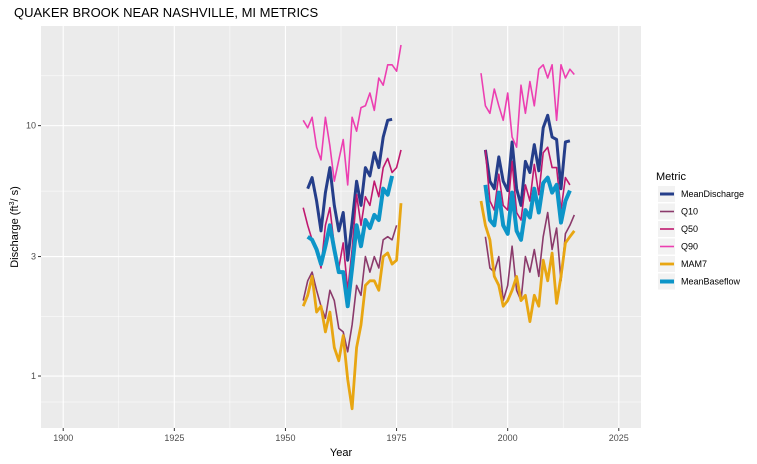  I want to click on legend-key-mam7, so click(666, 264).